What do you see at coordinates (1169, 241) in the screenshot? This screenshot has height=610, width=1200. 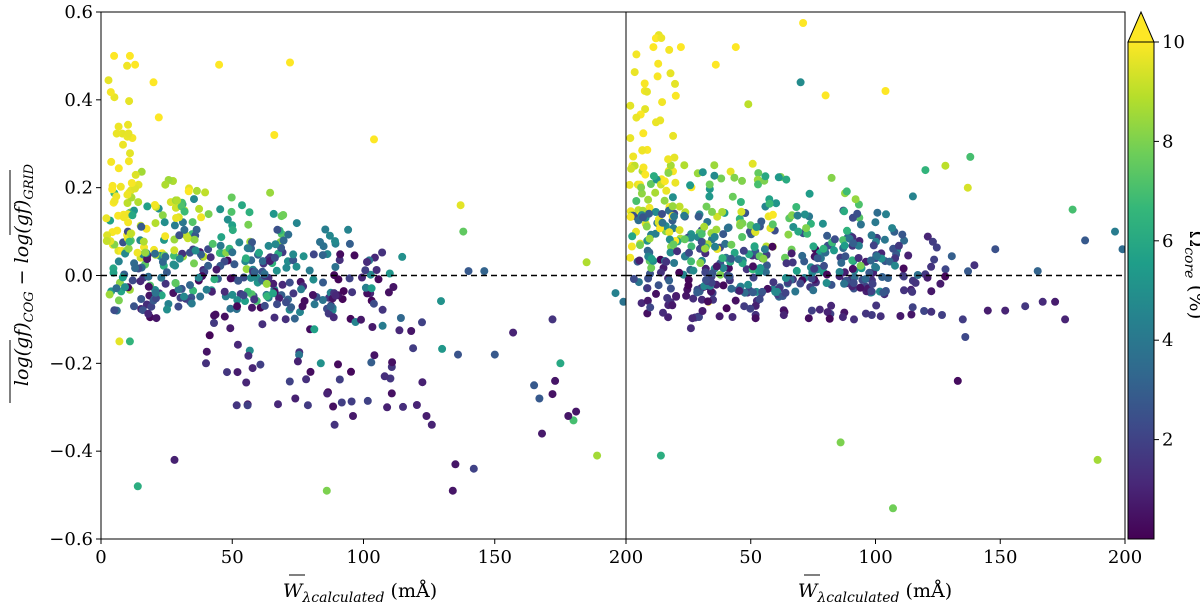 I see `colorbar-ticks: 2 4 6 8 10` at bounding box center [1169, 241].